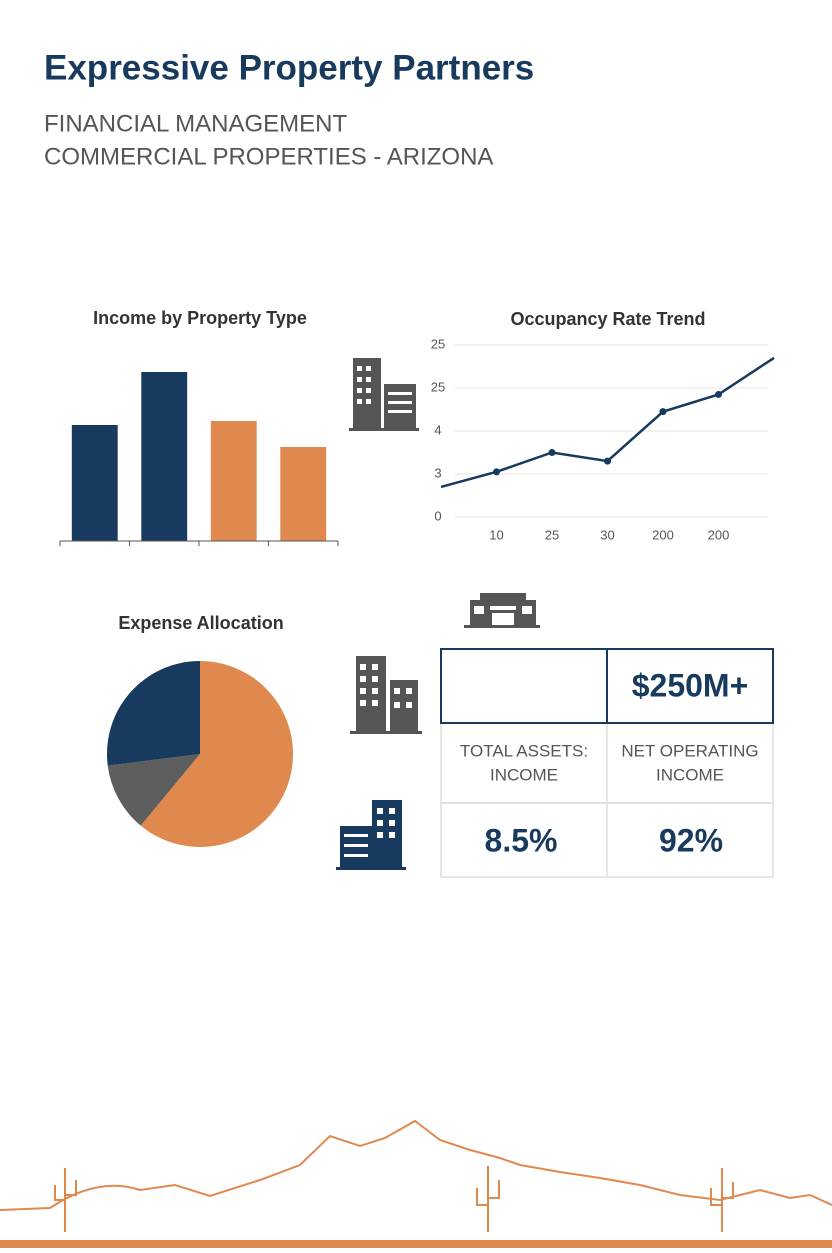 Image resolution: width=832 pixels, height=1253 pixels. Describe the element at coordinates (437, 515) in the screenshot. I see `y-tick-label: 0` at that location.